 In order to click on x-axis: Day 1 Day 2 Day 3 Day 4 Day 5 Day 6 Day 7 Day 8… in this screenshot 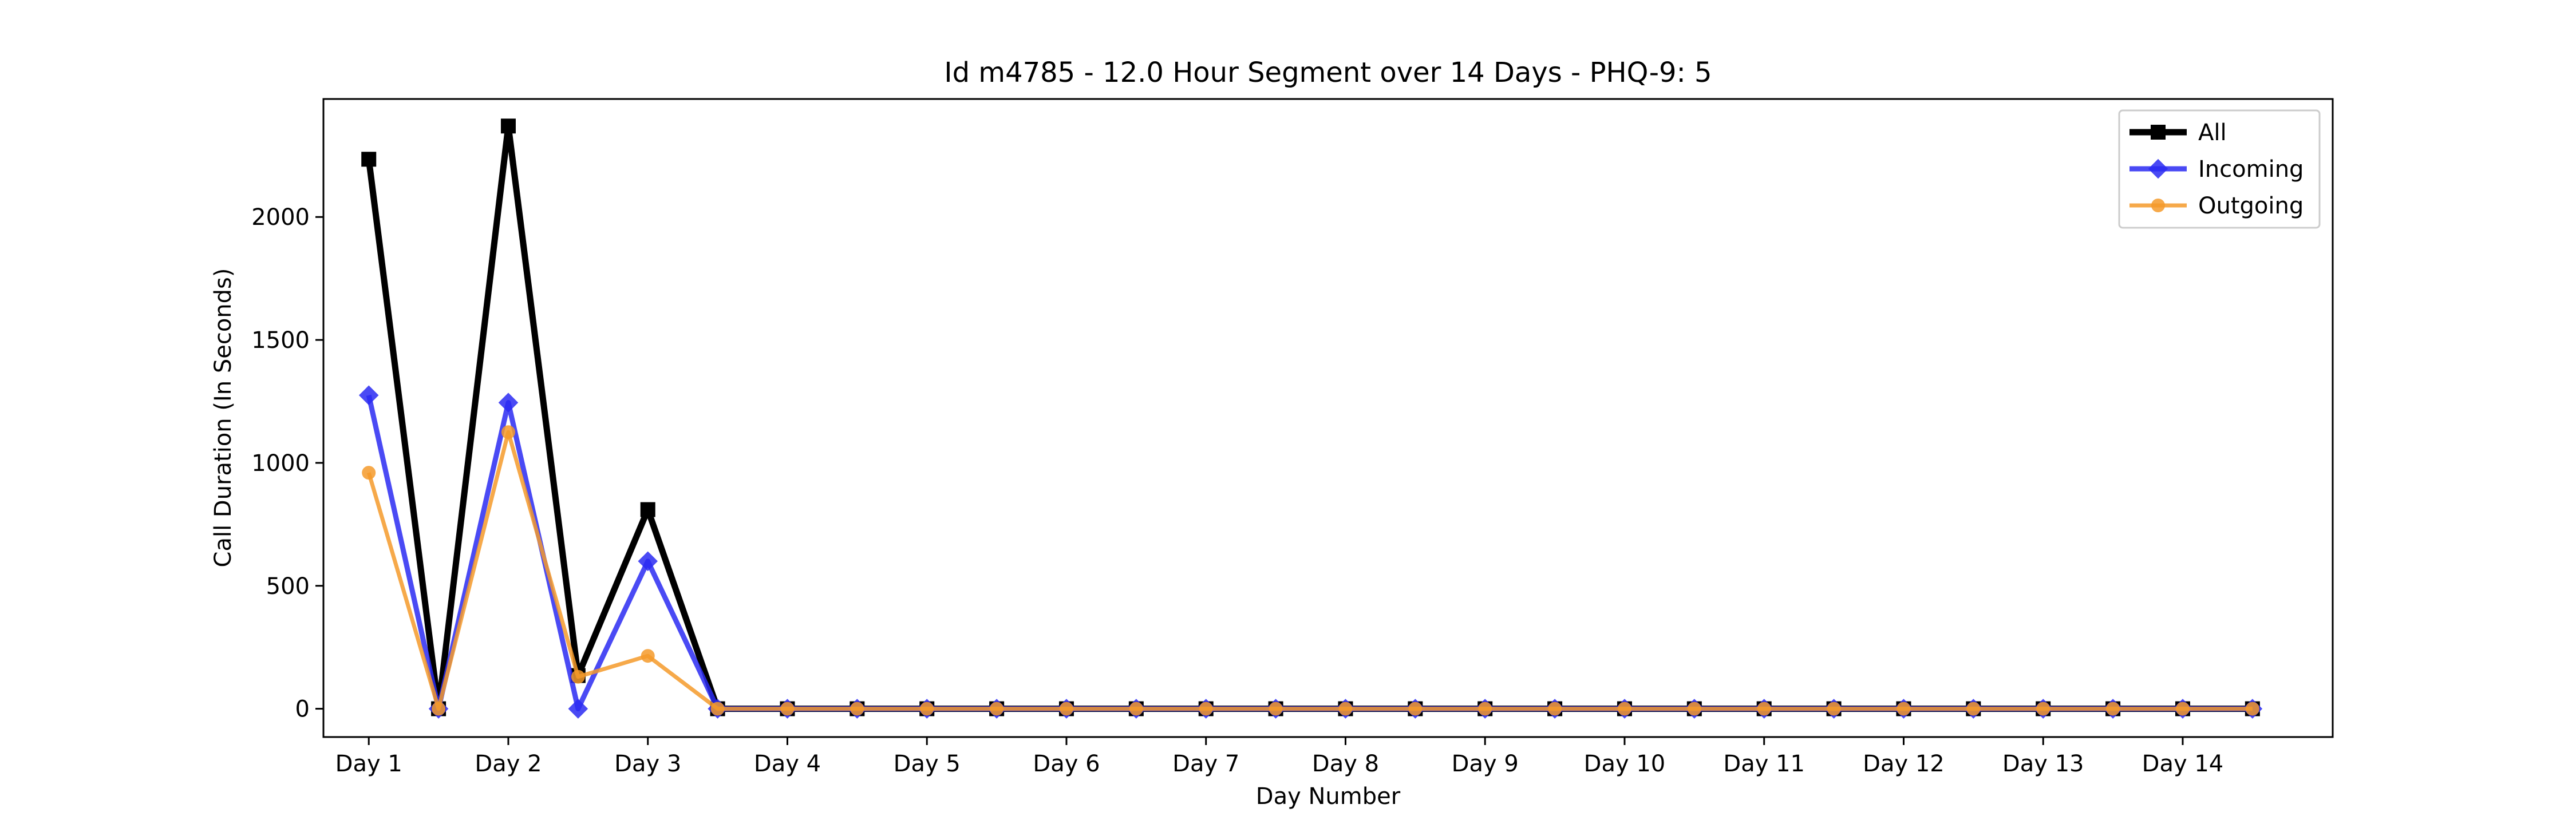, I will do `click(1279, 757)`.